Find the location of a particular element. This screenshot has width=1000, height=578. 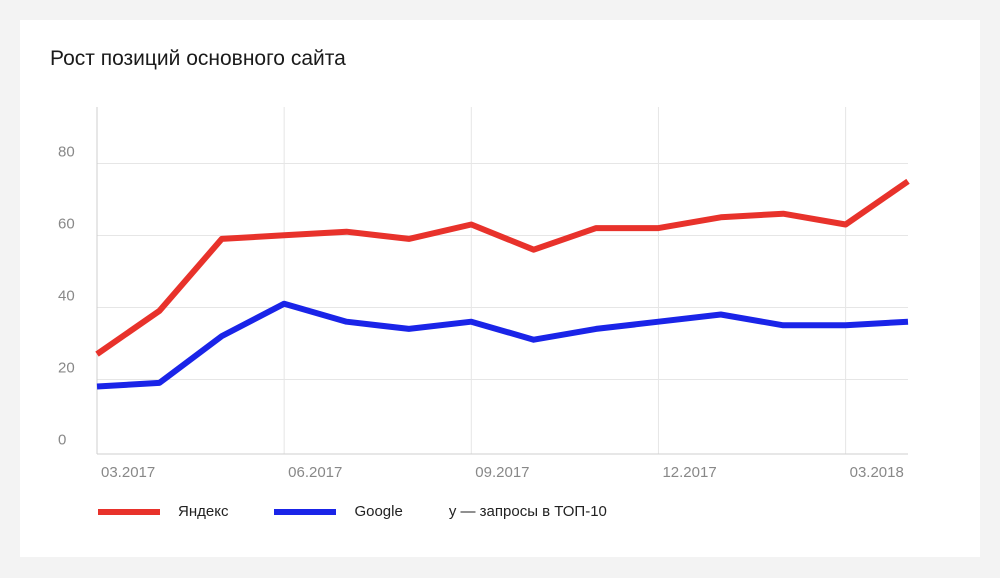

legend-swatch-yandex is located at coordinates (129, 511).